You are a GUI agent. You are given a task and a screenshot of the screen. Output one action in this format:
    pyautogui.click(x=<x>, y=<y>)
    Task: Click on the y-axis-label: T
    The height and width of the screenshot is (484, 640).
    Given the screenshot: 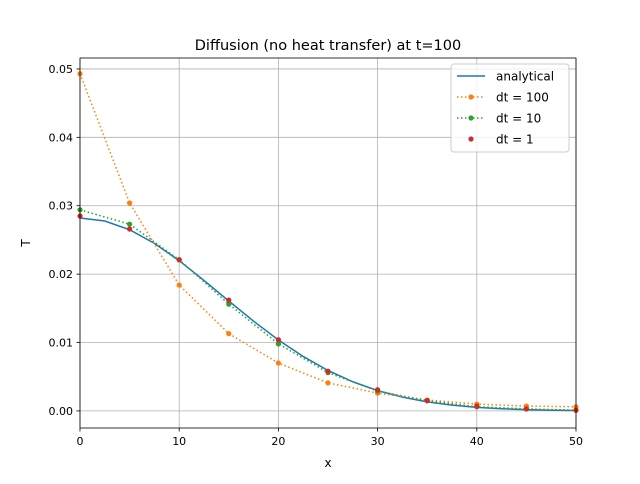 What is the action you would take?
    pyautogui.click(x=26, y=243)
    